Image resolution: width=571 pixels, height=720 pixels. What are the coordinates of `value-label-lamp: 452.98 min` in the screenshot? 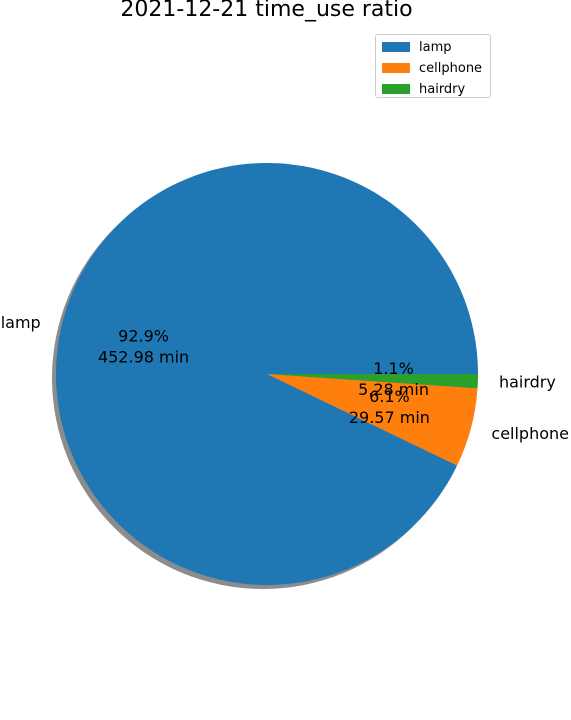 It's located at (143, 356).